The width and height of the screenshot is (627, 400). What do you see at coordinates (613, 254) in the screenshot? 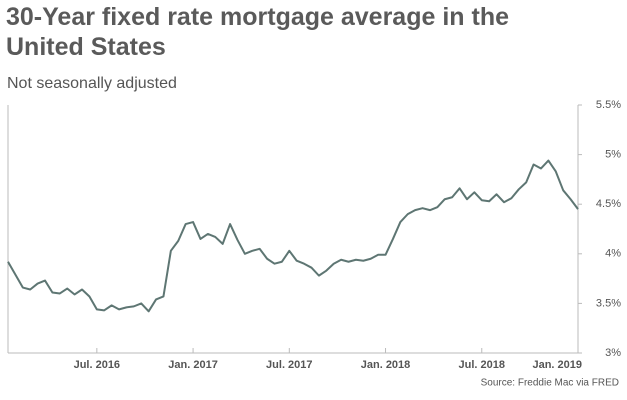
I see `y-tick-label: 4%` at bounding box center [613, 254].